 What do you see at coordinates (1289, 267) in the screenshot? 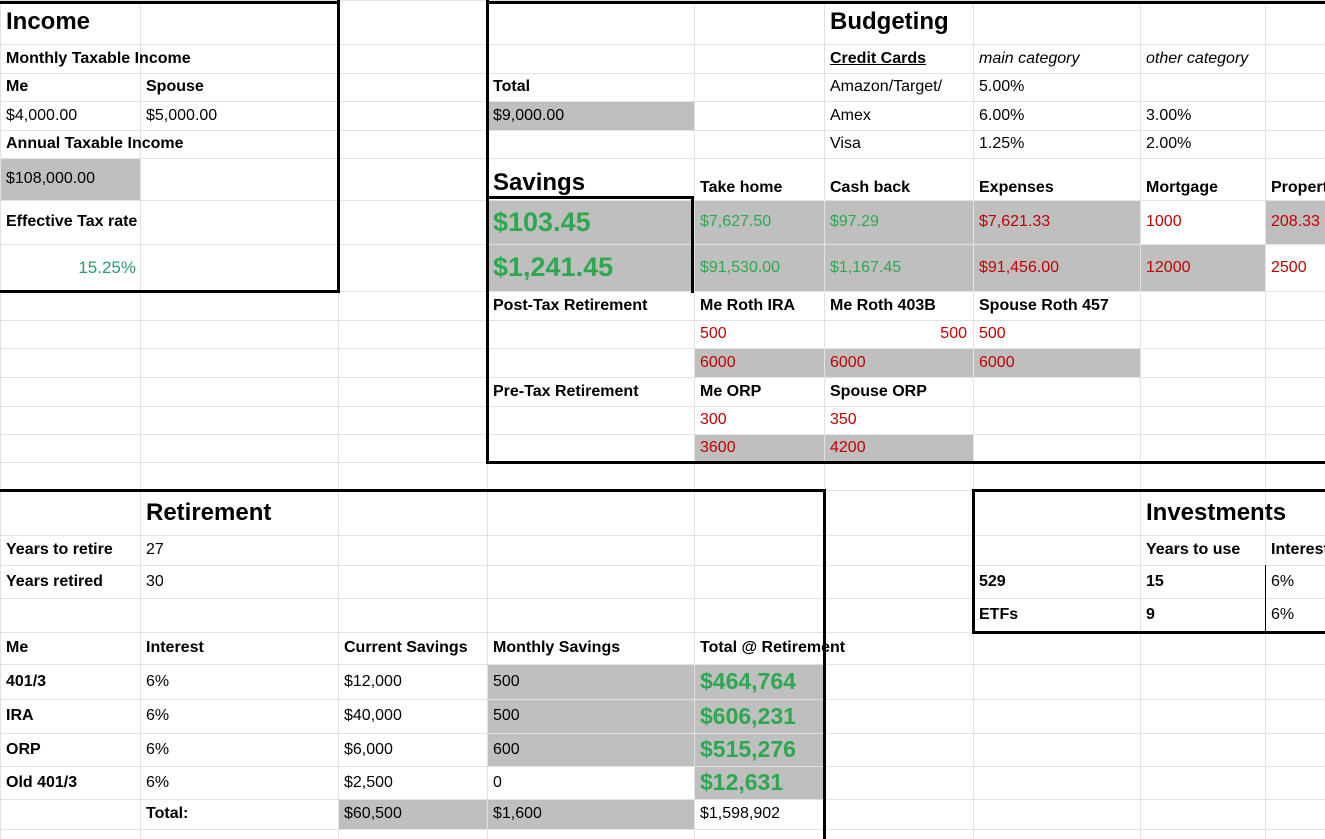
I see `cell: 2500` at bounding box center [1289, 267].